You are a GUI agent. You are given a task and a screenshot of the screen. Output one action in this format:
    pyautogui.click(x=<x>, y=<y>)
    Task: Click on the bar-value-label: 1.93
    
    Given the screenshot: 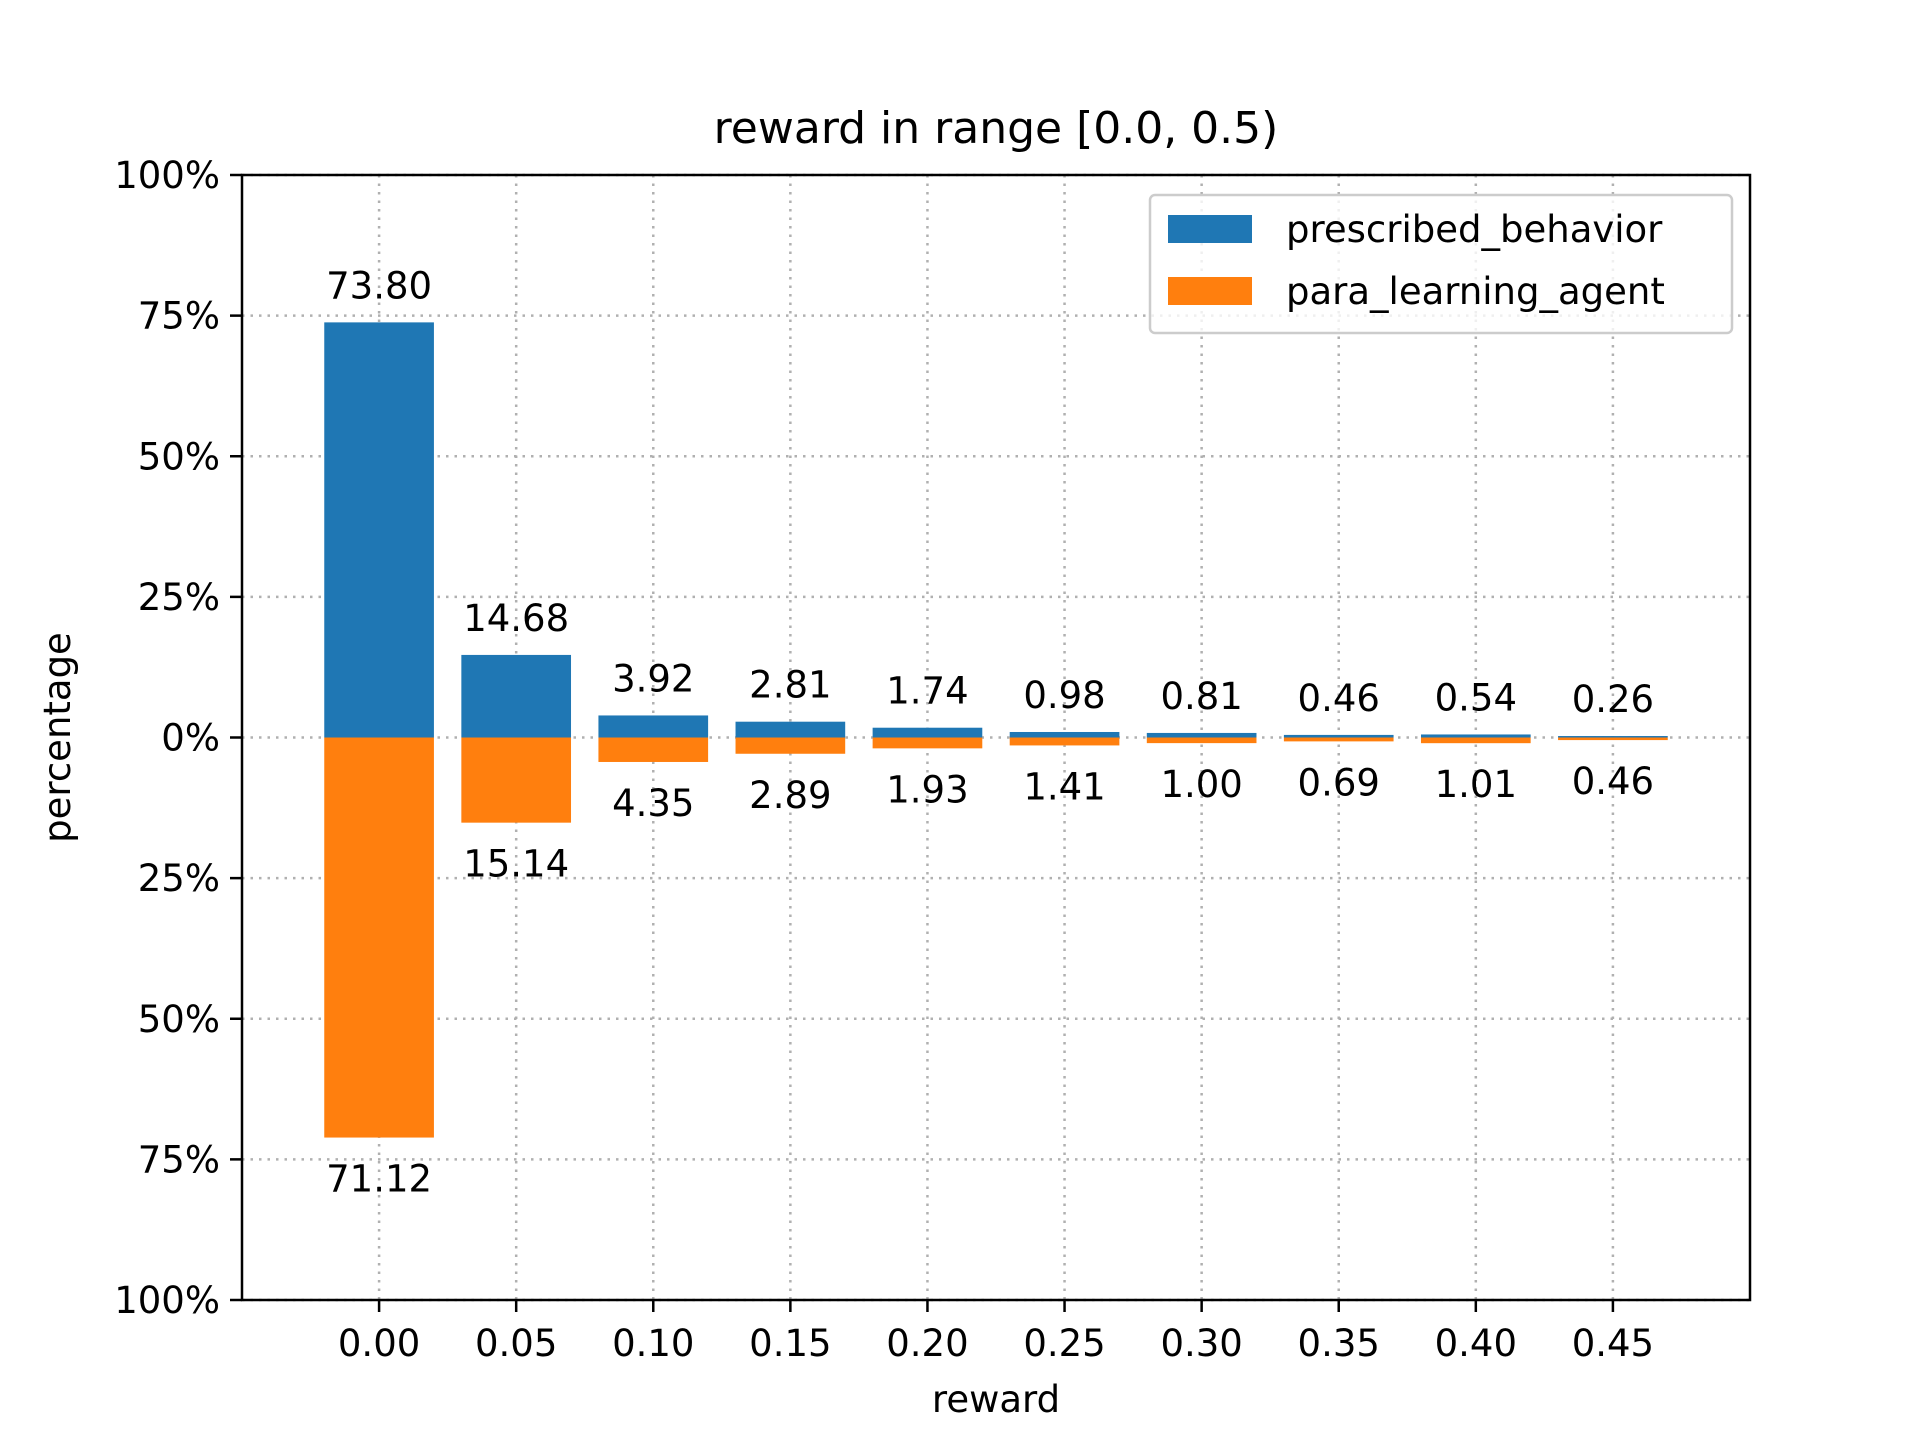 What is the action you would take?
    pyautogui.click(x=927, y=789)
    